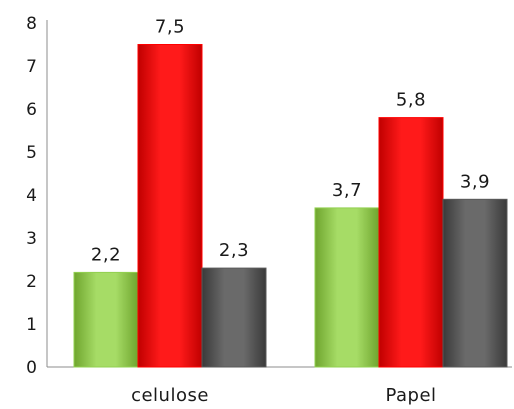  I want to click on y-tick-label: 5, so click(31, 153).